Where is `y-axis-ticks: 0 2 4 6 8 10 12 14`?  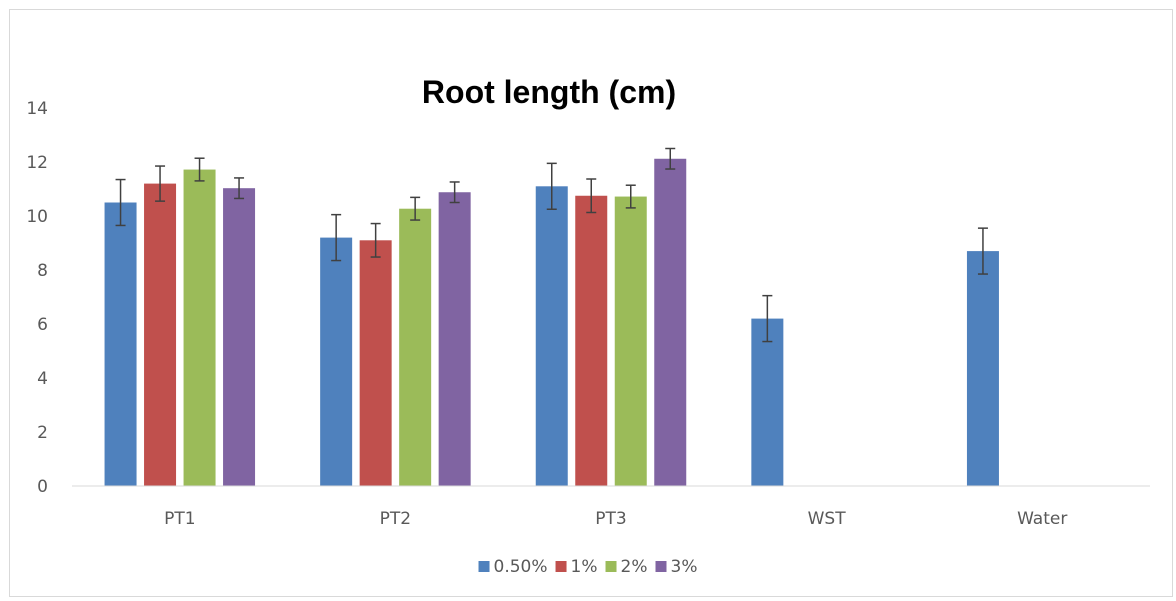 y-axis-ticks: 0 2 4 6 8 10 12 14 is located at coordinates (37, 298).